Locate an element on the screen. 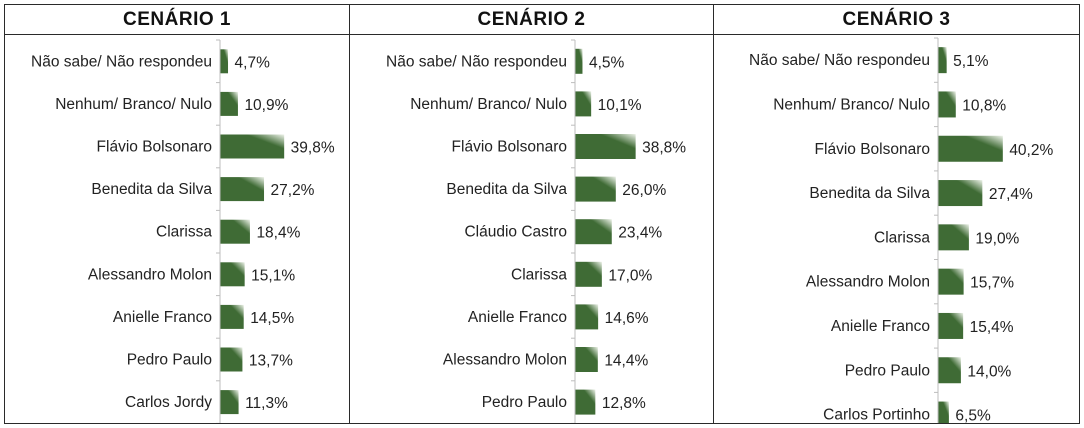  value-label: 10,9% is located at coordinates (266, 105).